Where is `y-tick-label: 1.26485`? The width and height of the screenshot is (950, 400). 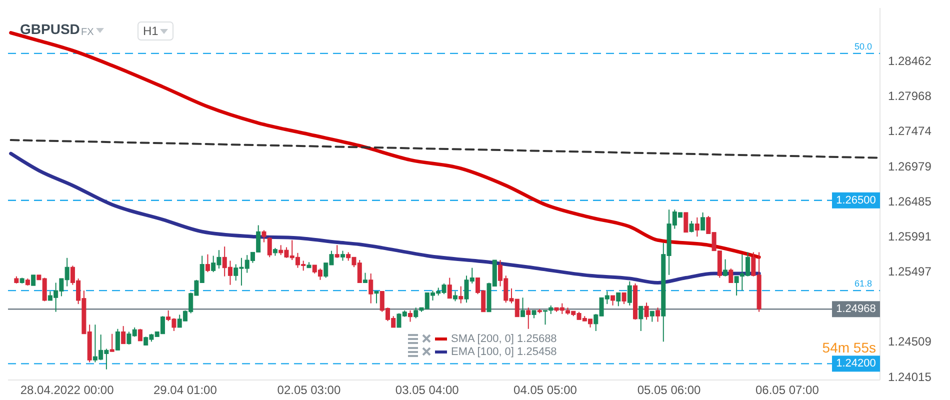 y-tick-label: 1.26485 is located at coordinates (910, 201).